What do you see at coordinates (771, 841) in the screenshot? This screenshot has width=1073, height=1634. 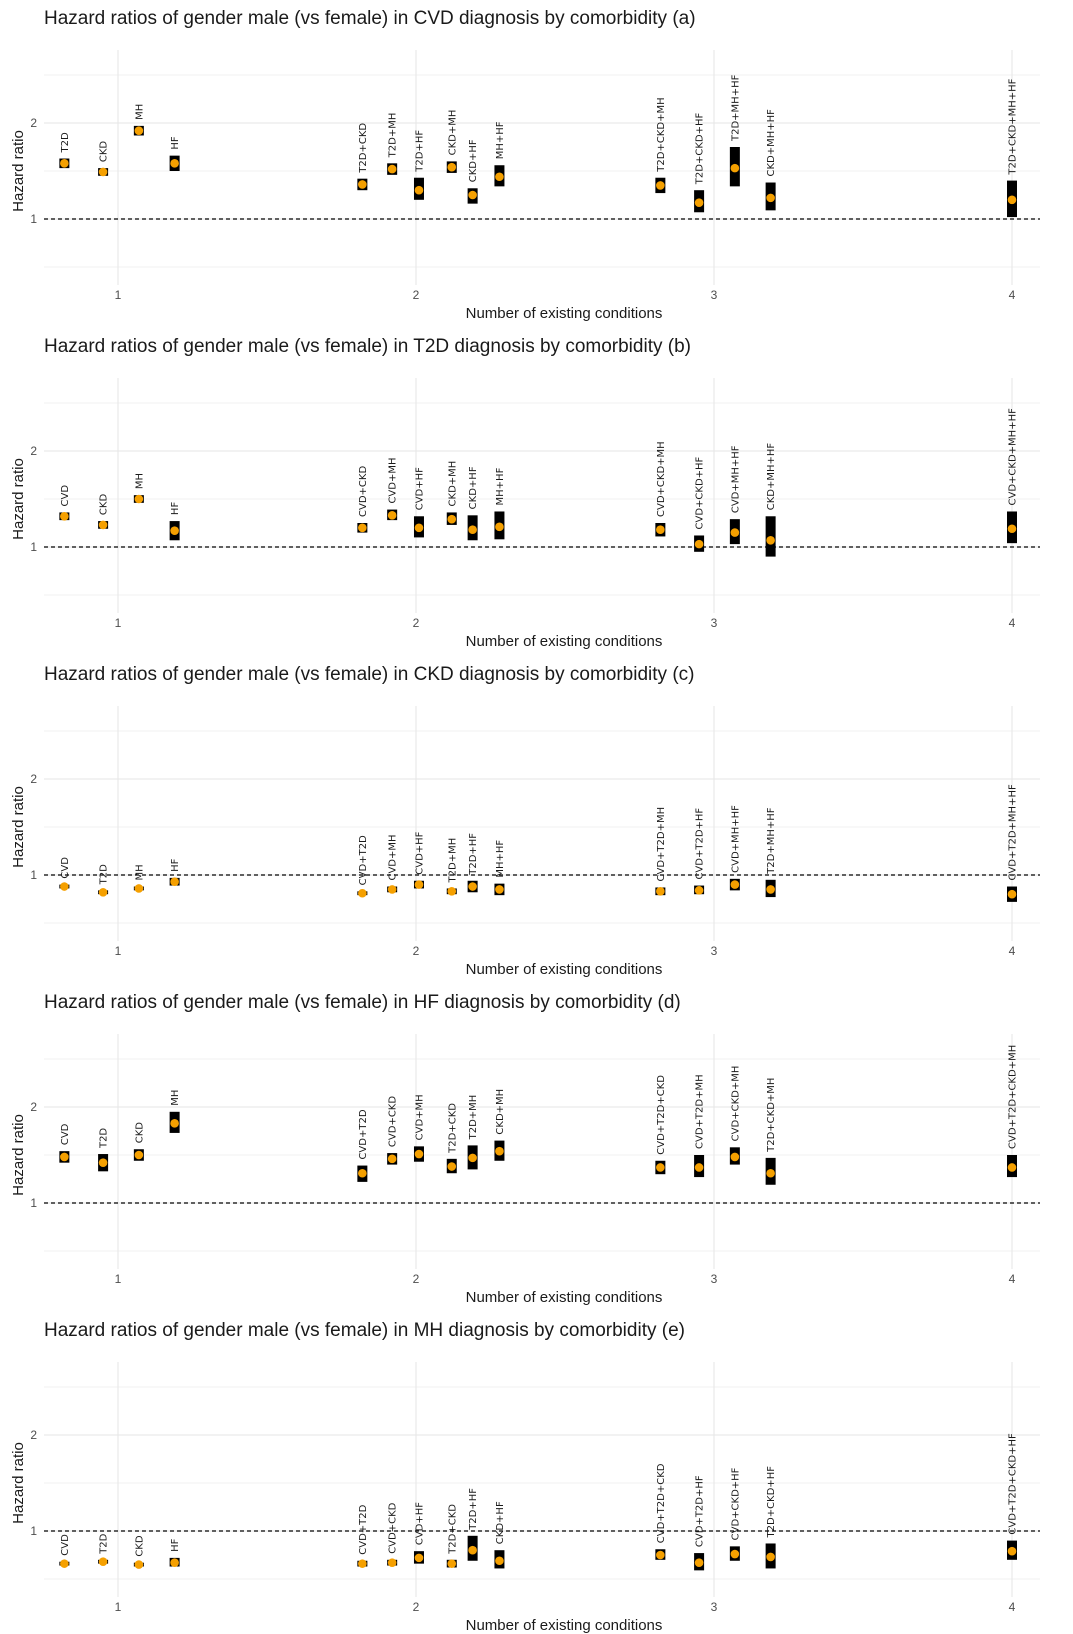 I see `point-label: T2D+MH+HF` at bounding box center [771, 841].